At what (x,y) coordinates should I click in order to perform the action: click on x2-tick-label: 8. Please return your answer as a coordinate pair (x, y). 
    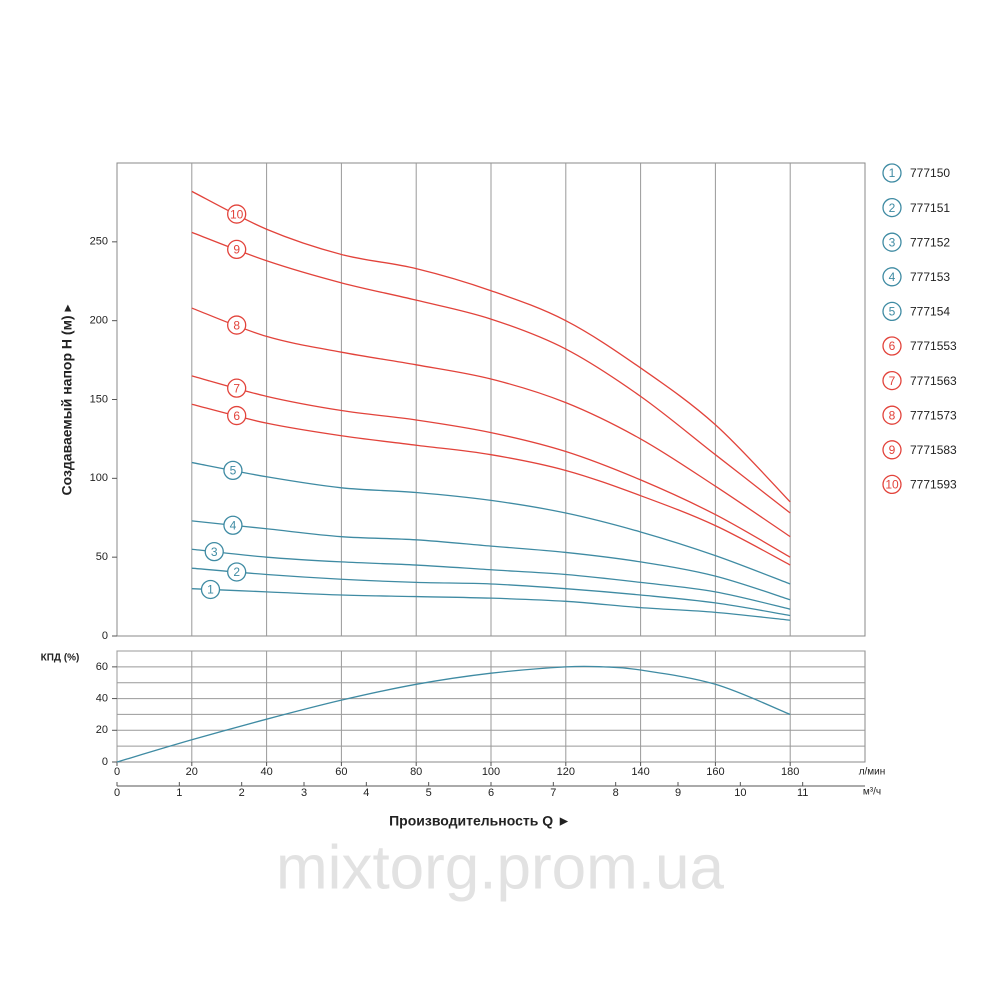
    Looking at the image, I should click on (616, 793).